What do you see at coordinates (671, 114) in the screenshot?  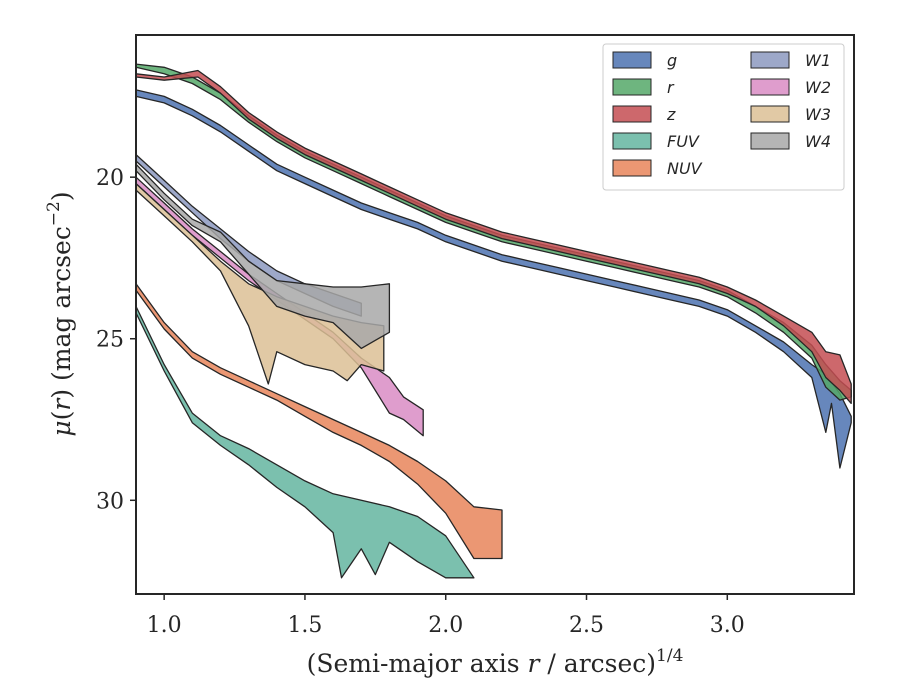 I see `legend-label-z: z` at bounding box center [671, 114].